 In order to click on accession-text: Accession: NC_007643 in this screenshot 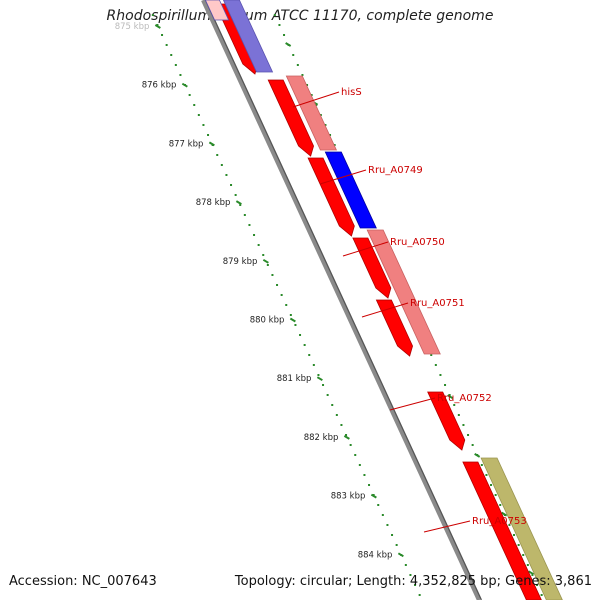, I will do `click(83, 581)`.